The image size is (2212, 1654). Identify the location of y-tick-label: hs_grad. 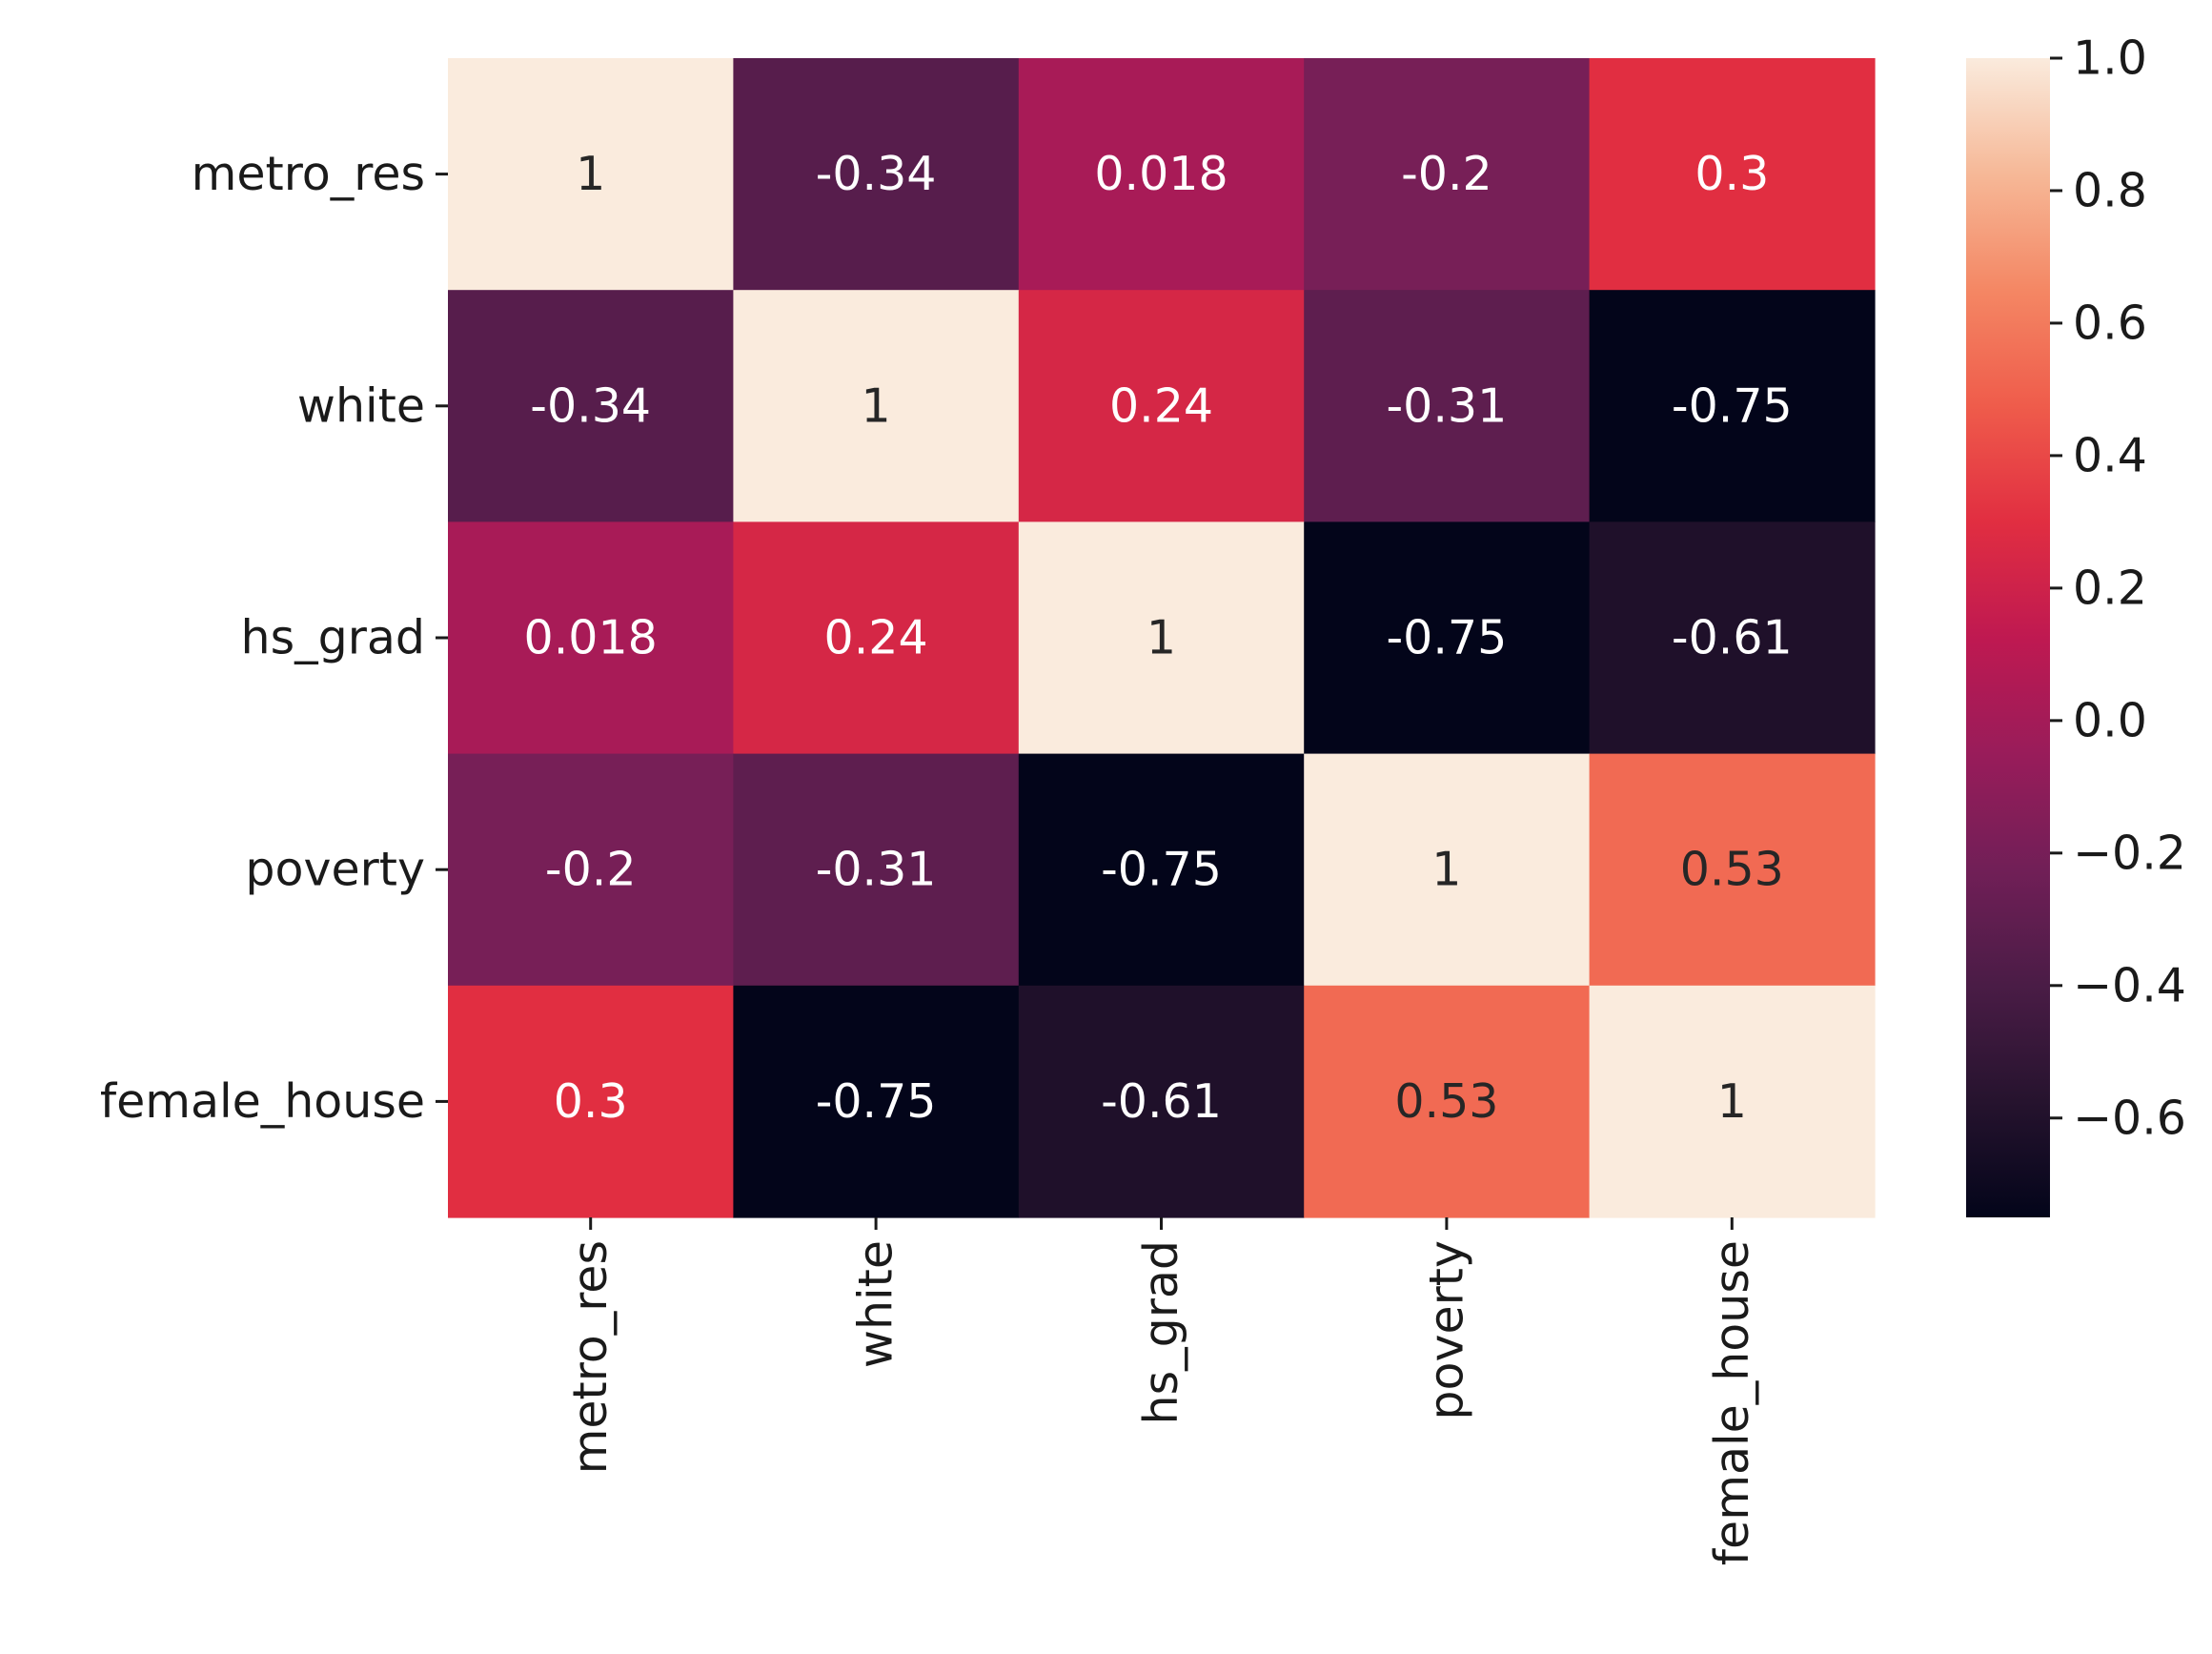
(333, 638).